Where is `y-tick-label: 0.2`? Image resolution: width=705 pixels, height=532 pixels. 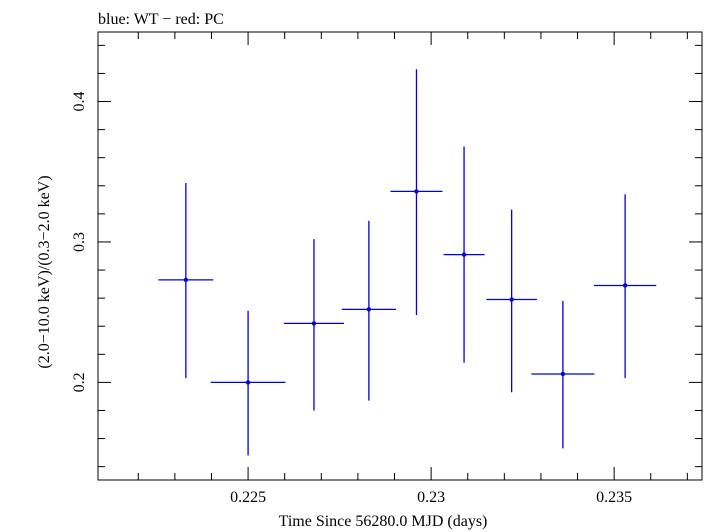
y-tick-label: 0.2 is located at coordinates (79, 382).